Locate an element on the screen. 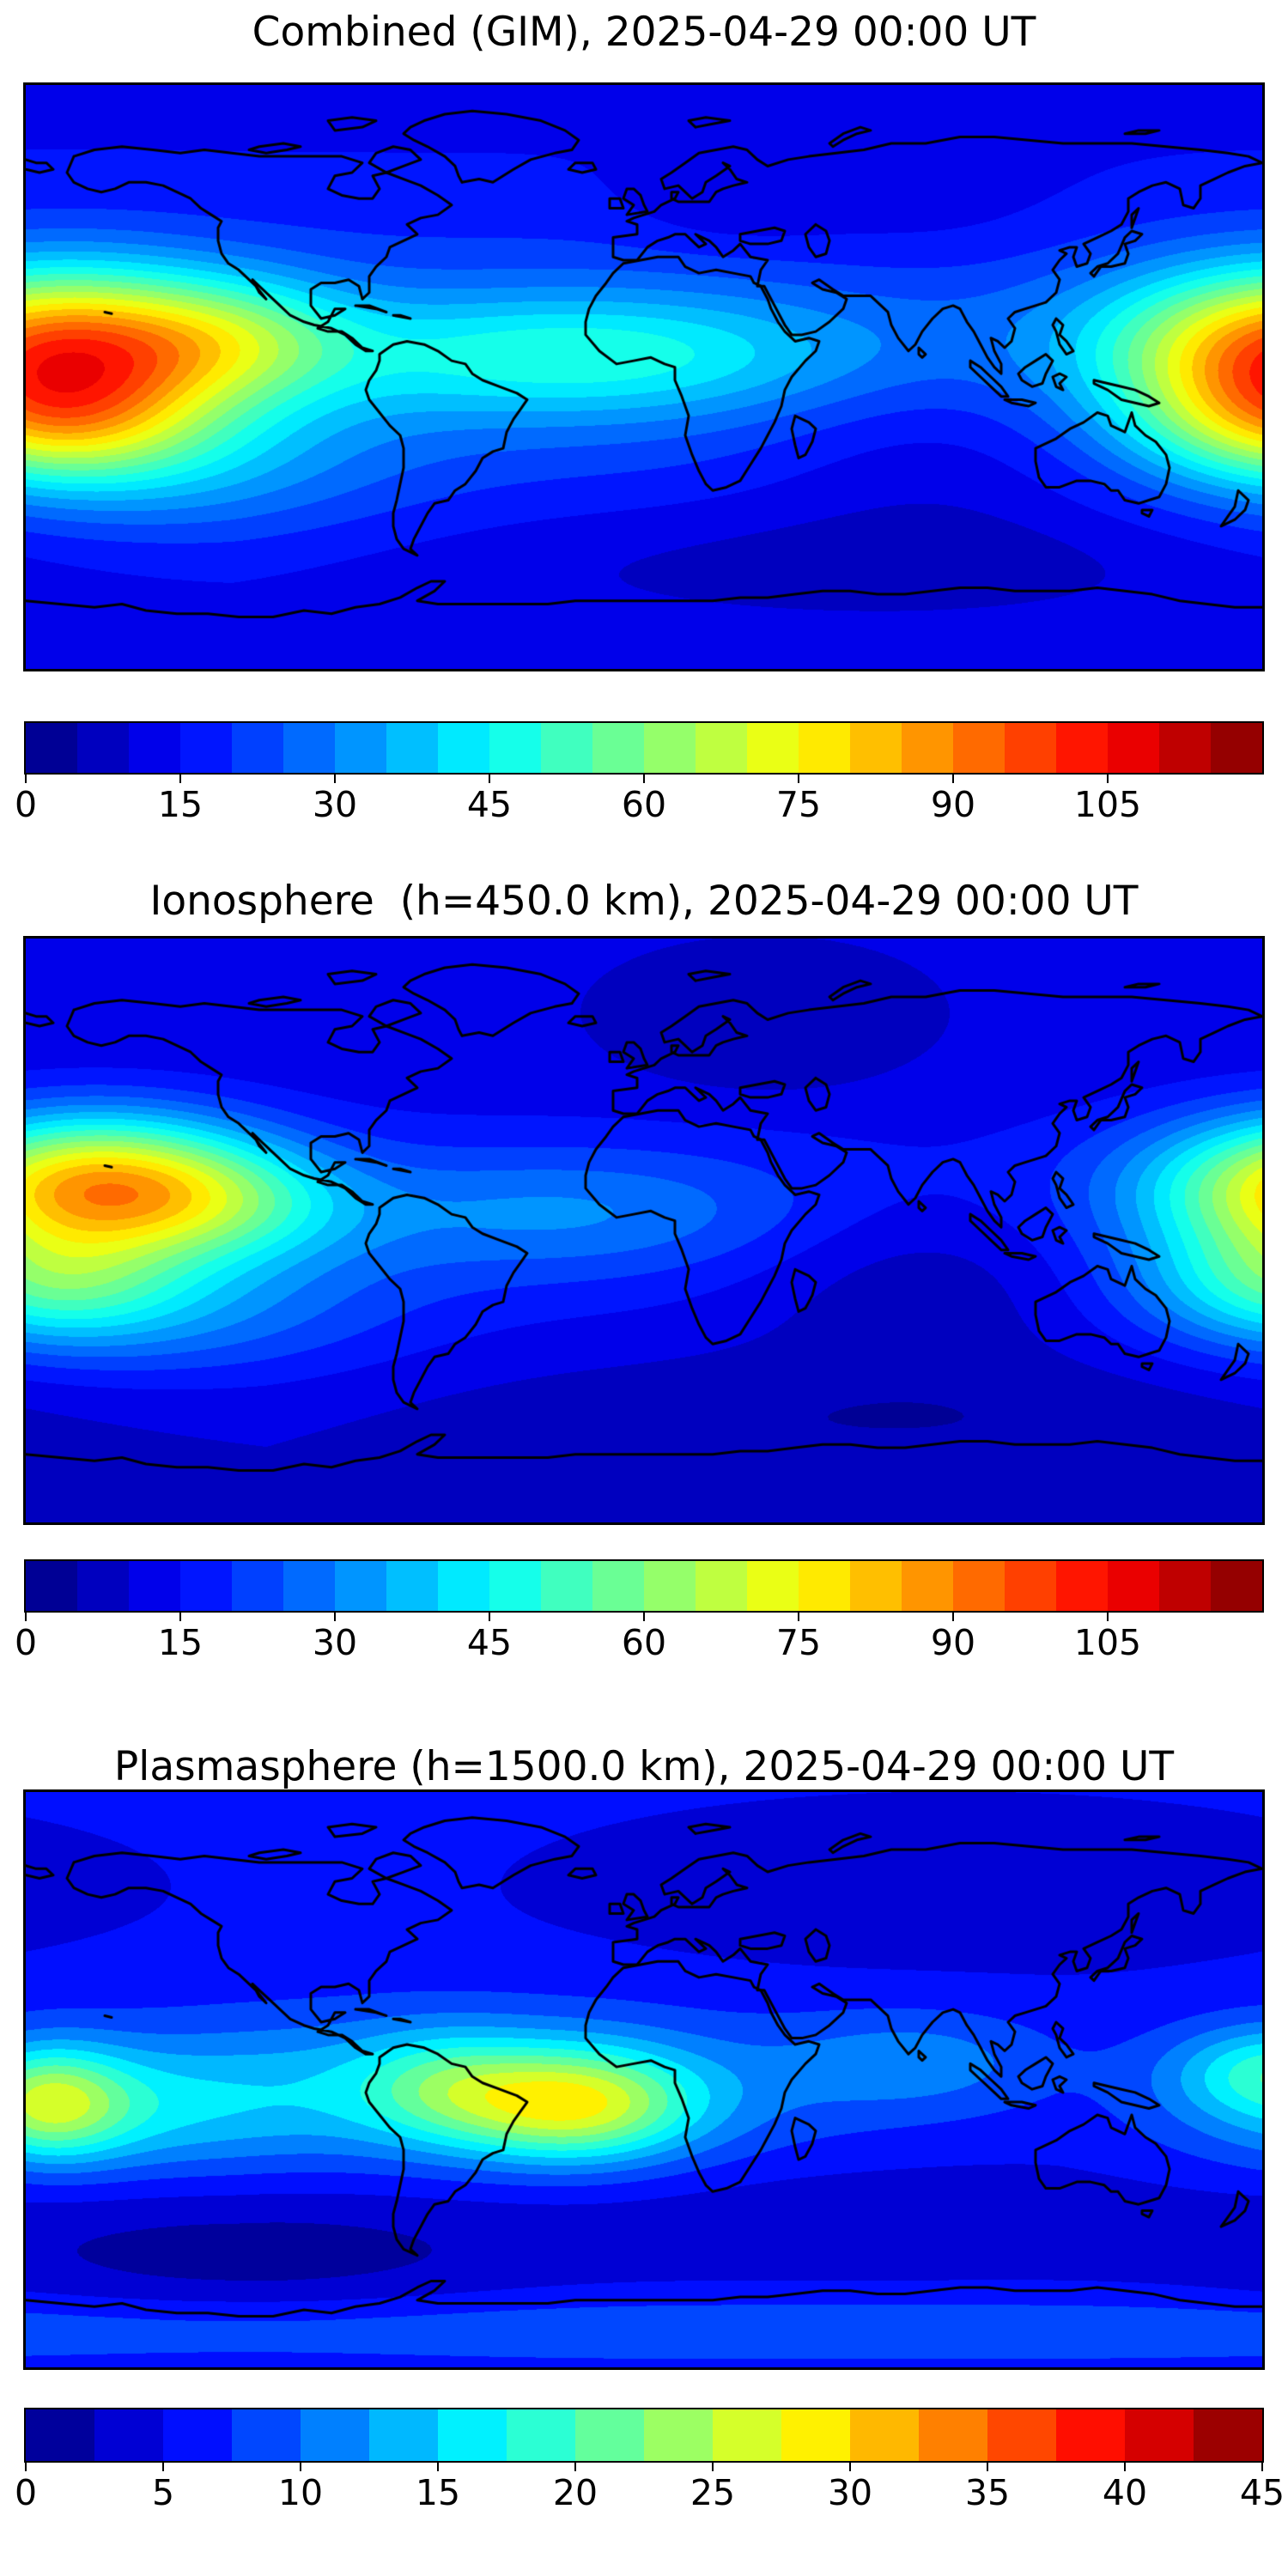  colorbar-ionosphere is located at coordinates (644, 1586).